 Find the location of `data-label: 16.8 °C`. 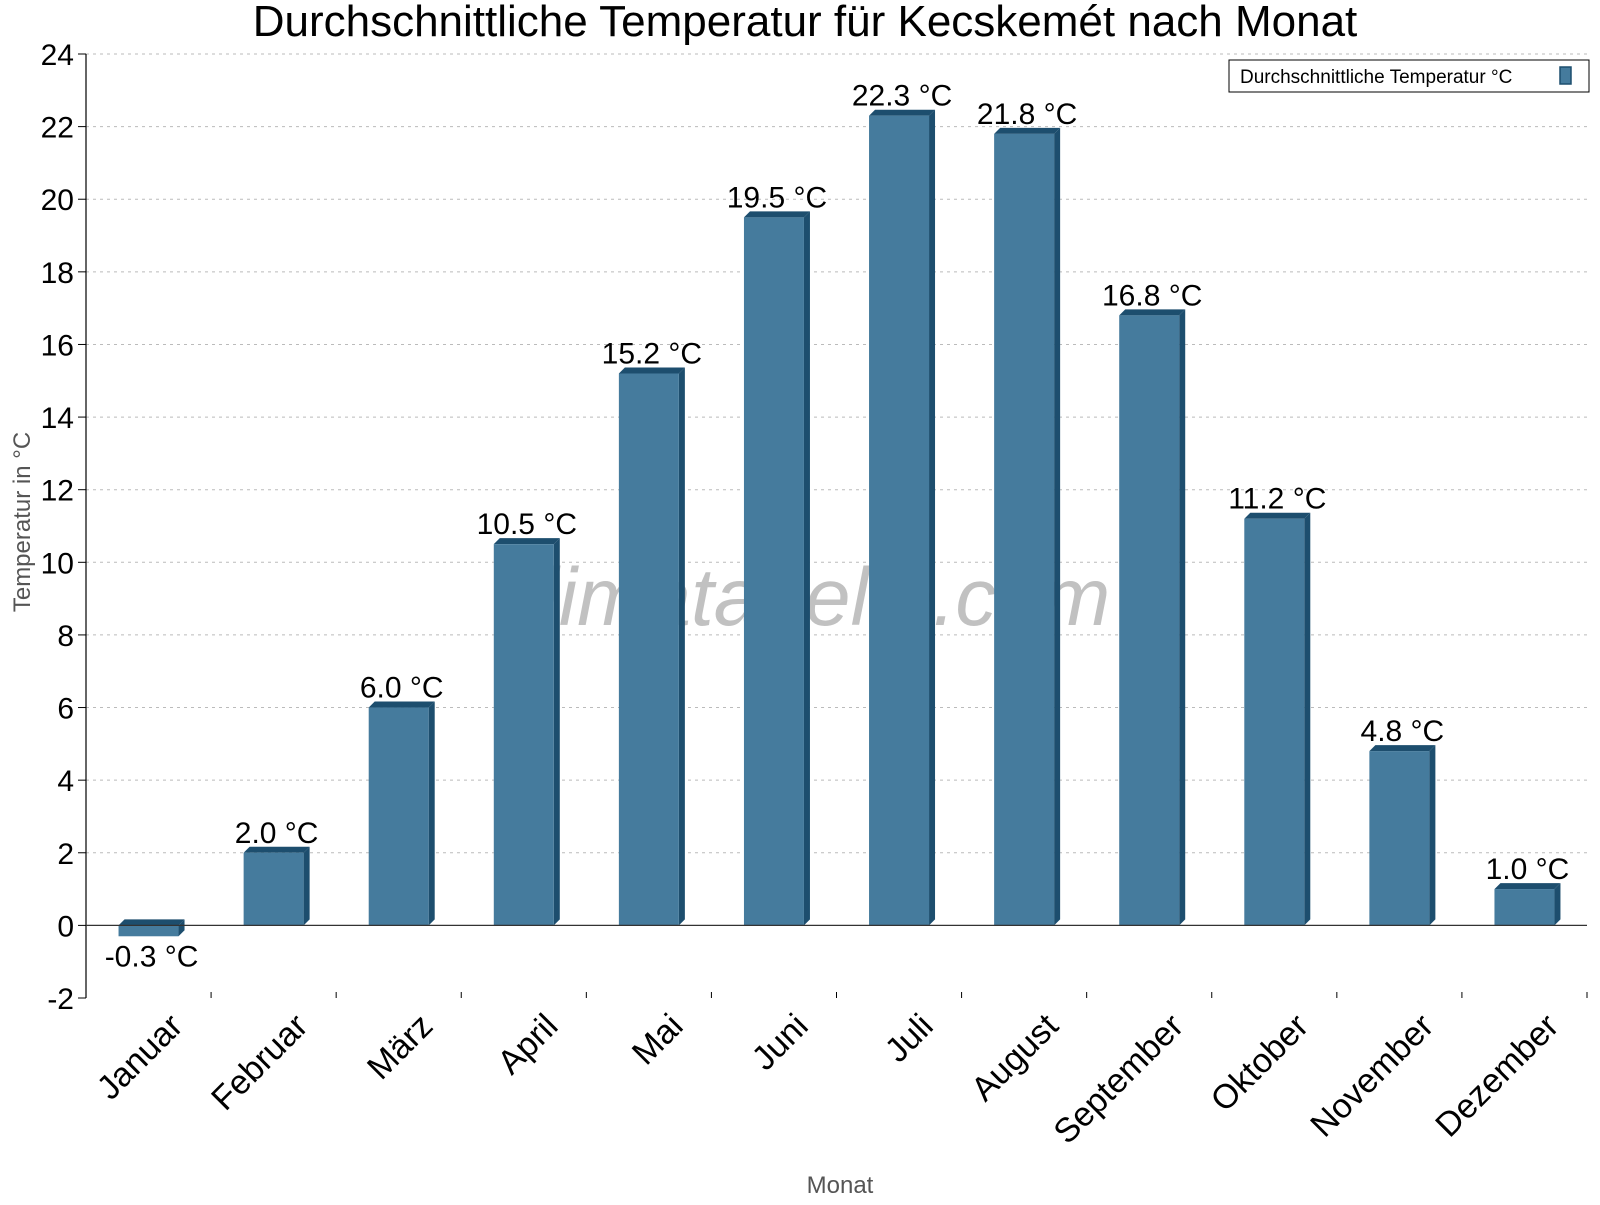

data-label: 16.8 °C is located at coordinates (1152, 295).